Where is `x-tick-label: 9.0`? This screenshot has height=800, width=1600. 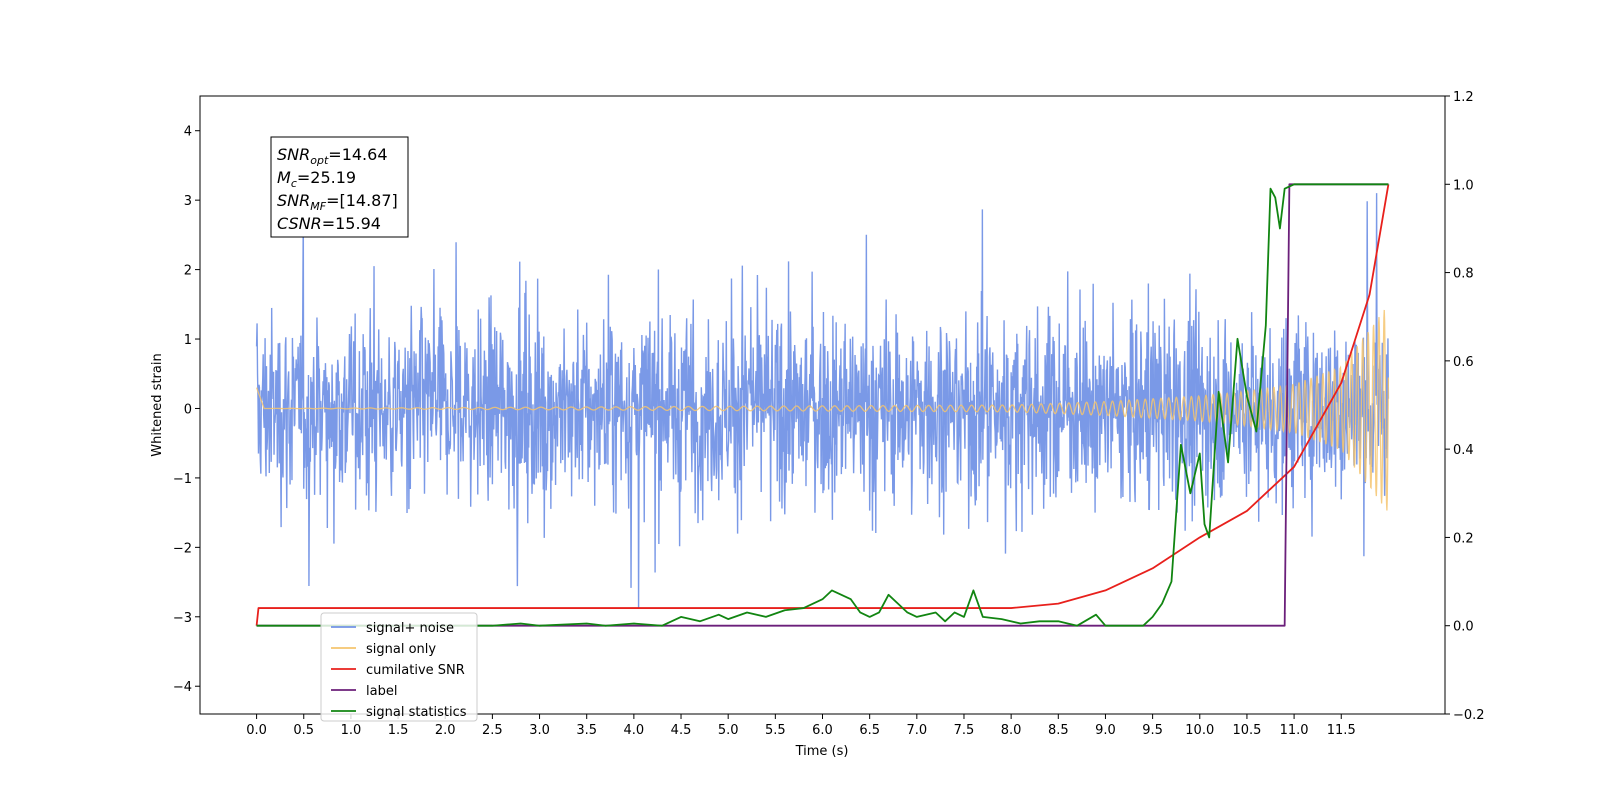
x-tick-label: 9.0 is located at coordinates (1105, 730).